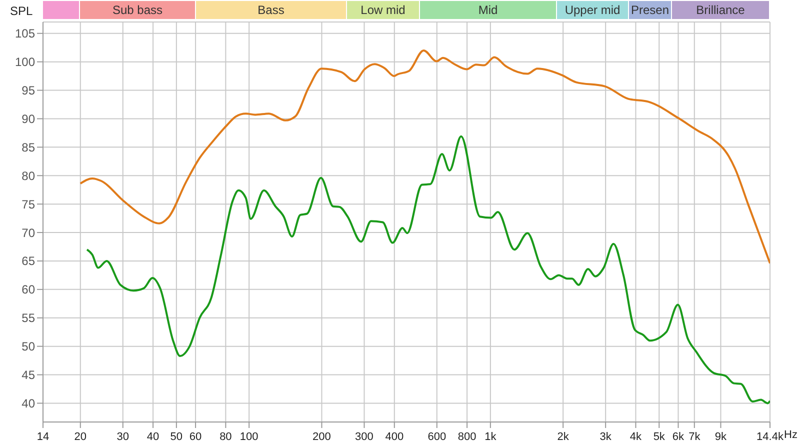 The width and height of the screenshot is (800, 448). Describe the element at coordinates (383, 10) in the screenshot. I see `header-cell: Low mid` at that location.